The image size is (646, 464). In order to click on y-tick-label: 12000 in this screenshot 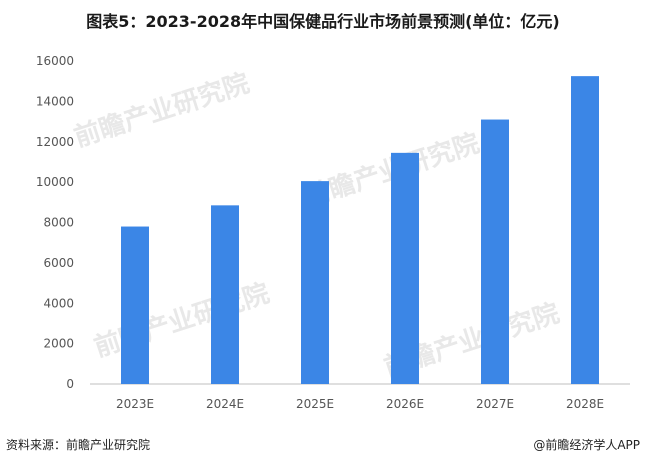, I will do `click(55, 142)`.